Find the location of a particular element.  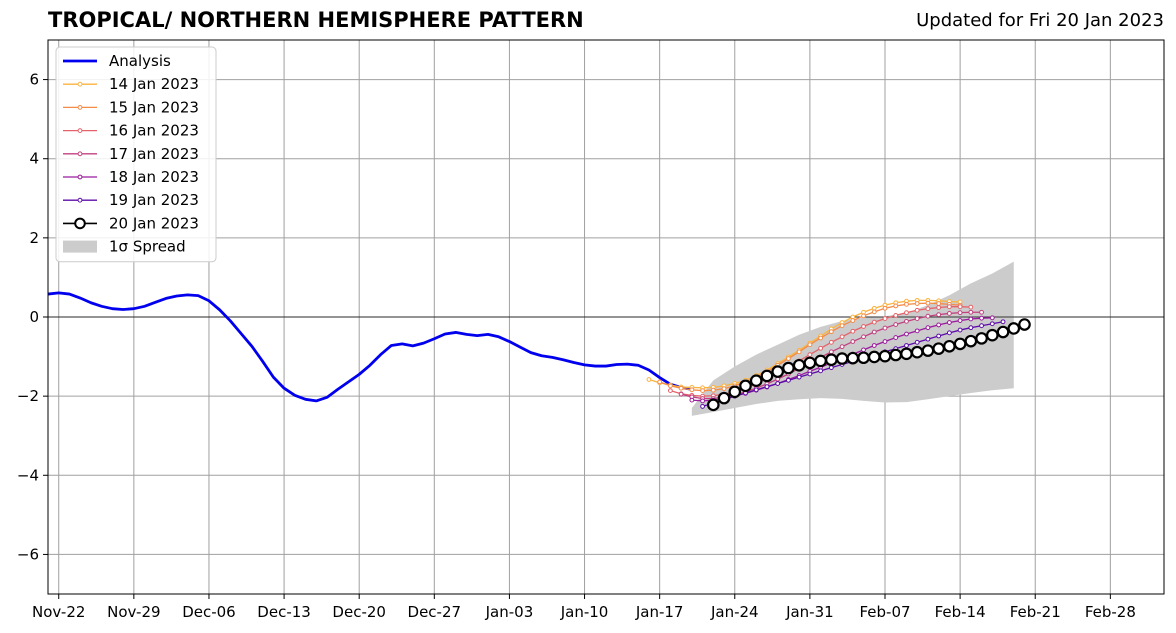

y-tick-label: 0 is located at coordinates (34, 317).